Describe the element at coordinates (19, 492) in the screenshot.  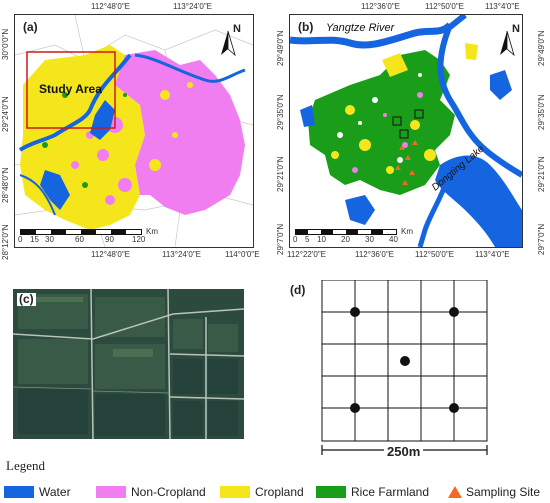
I see `water-swatch-icon` at that location.